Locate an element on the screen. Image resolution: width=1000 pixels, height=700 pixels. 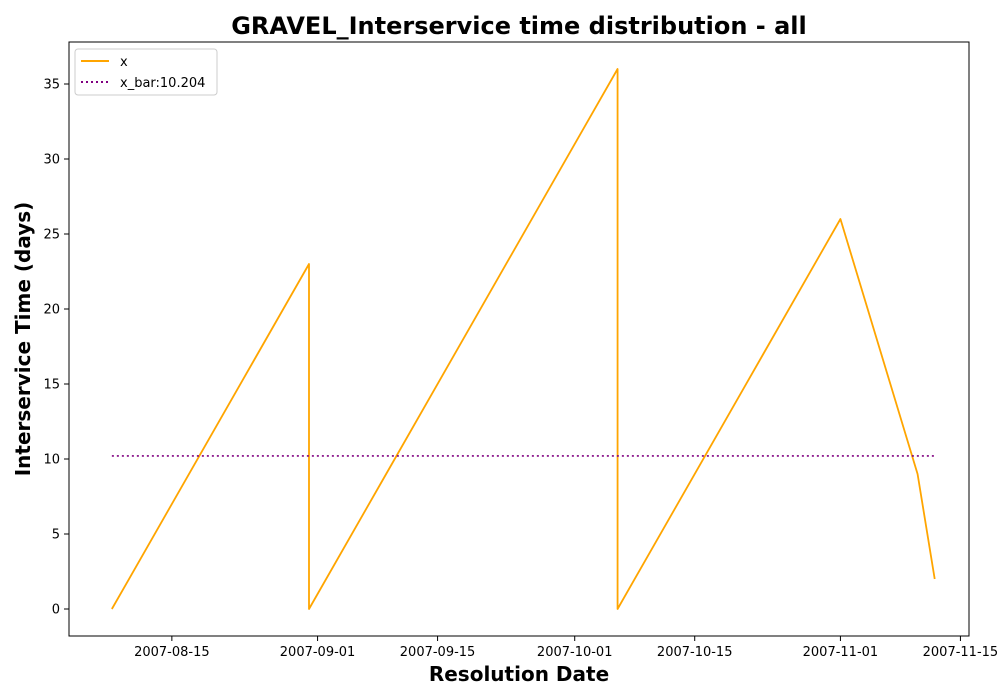
y-tick-label: 10 is located at coordinates (51, 460).